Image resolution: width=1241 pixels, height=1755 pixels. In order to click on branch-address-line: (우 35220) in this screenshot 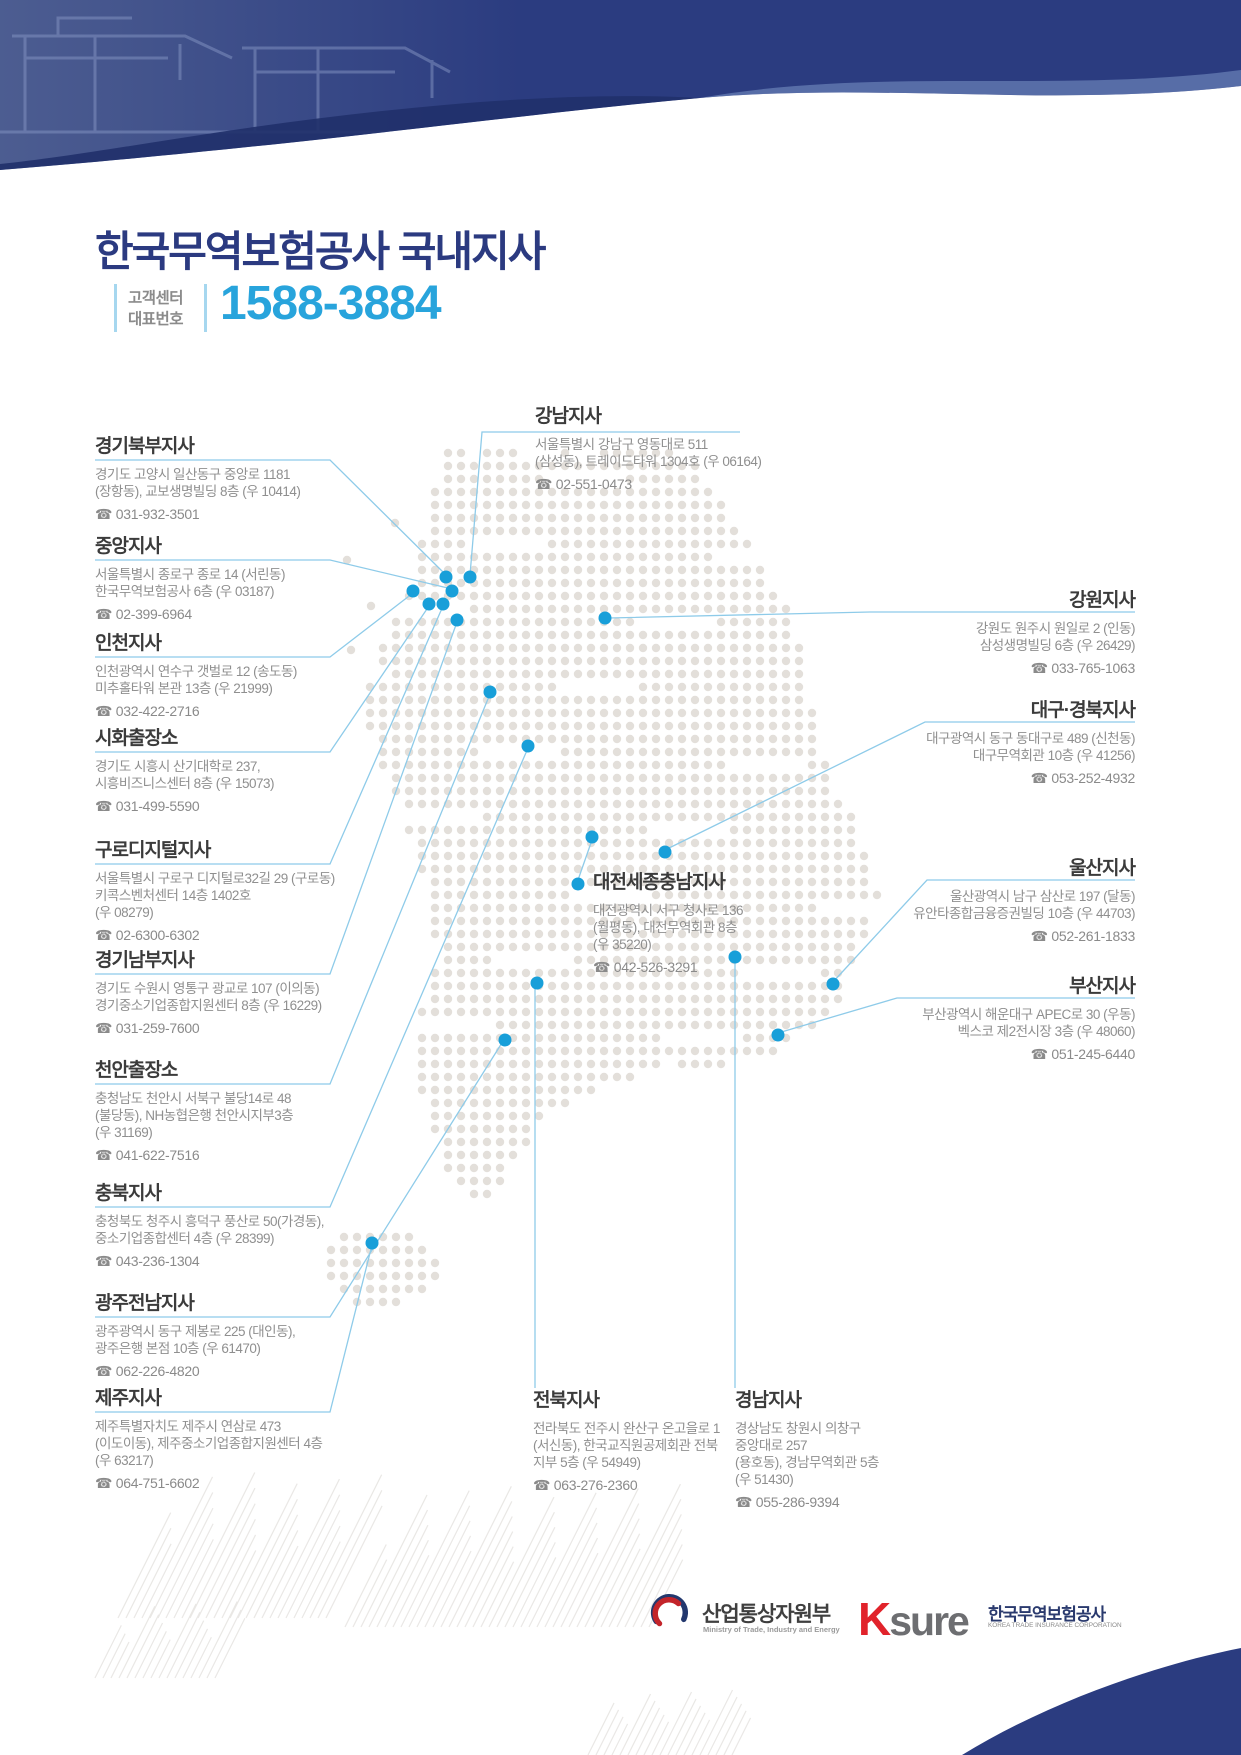, I will do `click(622, 944)`.